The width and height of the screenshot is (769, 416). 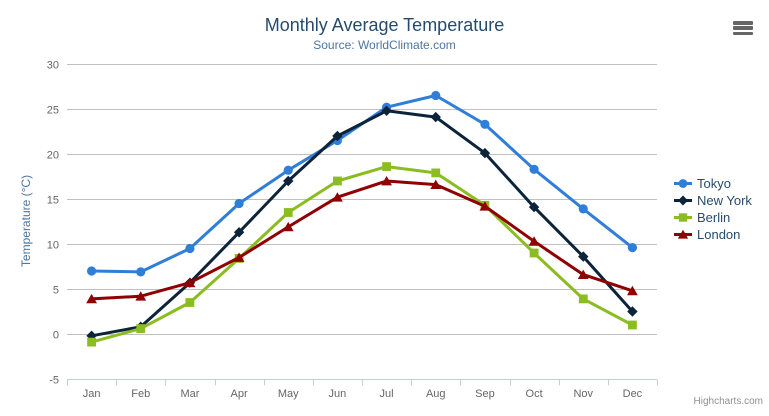 What do you see at coordinates (239, 394) in the screenshot?
I see `x-axis-label: Apr` at bounding box center [239, 394].